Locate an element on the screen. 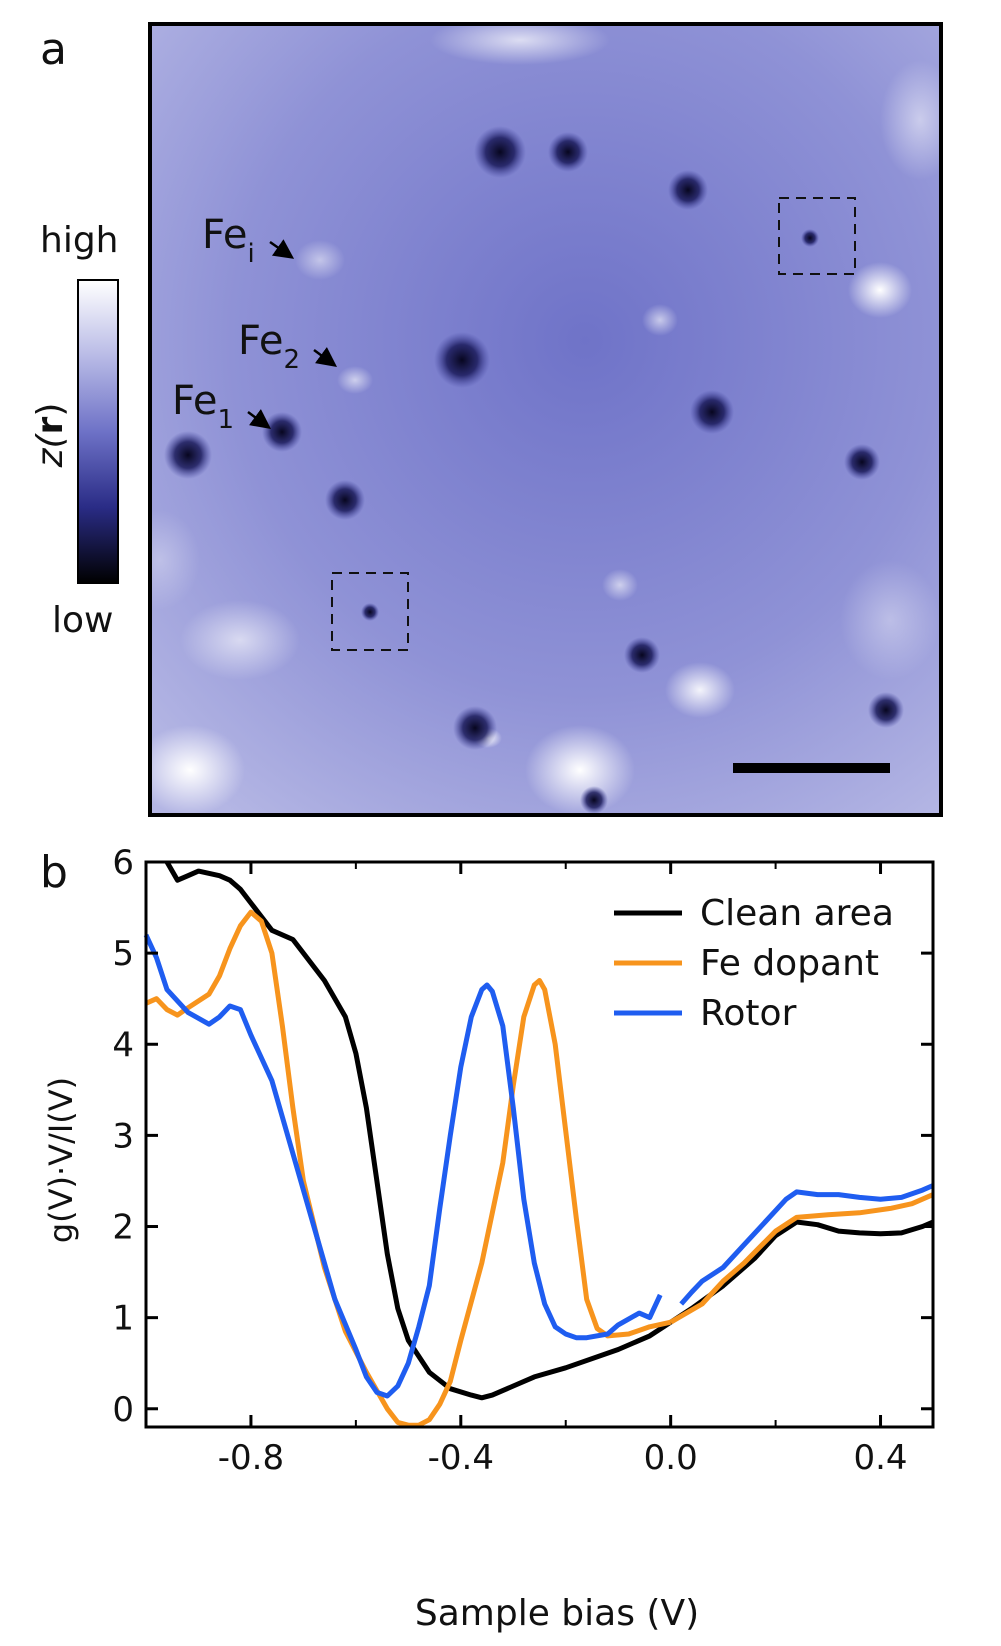 Image resolution: width=1001 pixels, height=1646 pixels. y-axis-label: g(V)·V/I(V) is located at coordinates (61, 1160).